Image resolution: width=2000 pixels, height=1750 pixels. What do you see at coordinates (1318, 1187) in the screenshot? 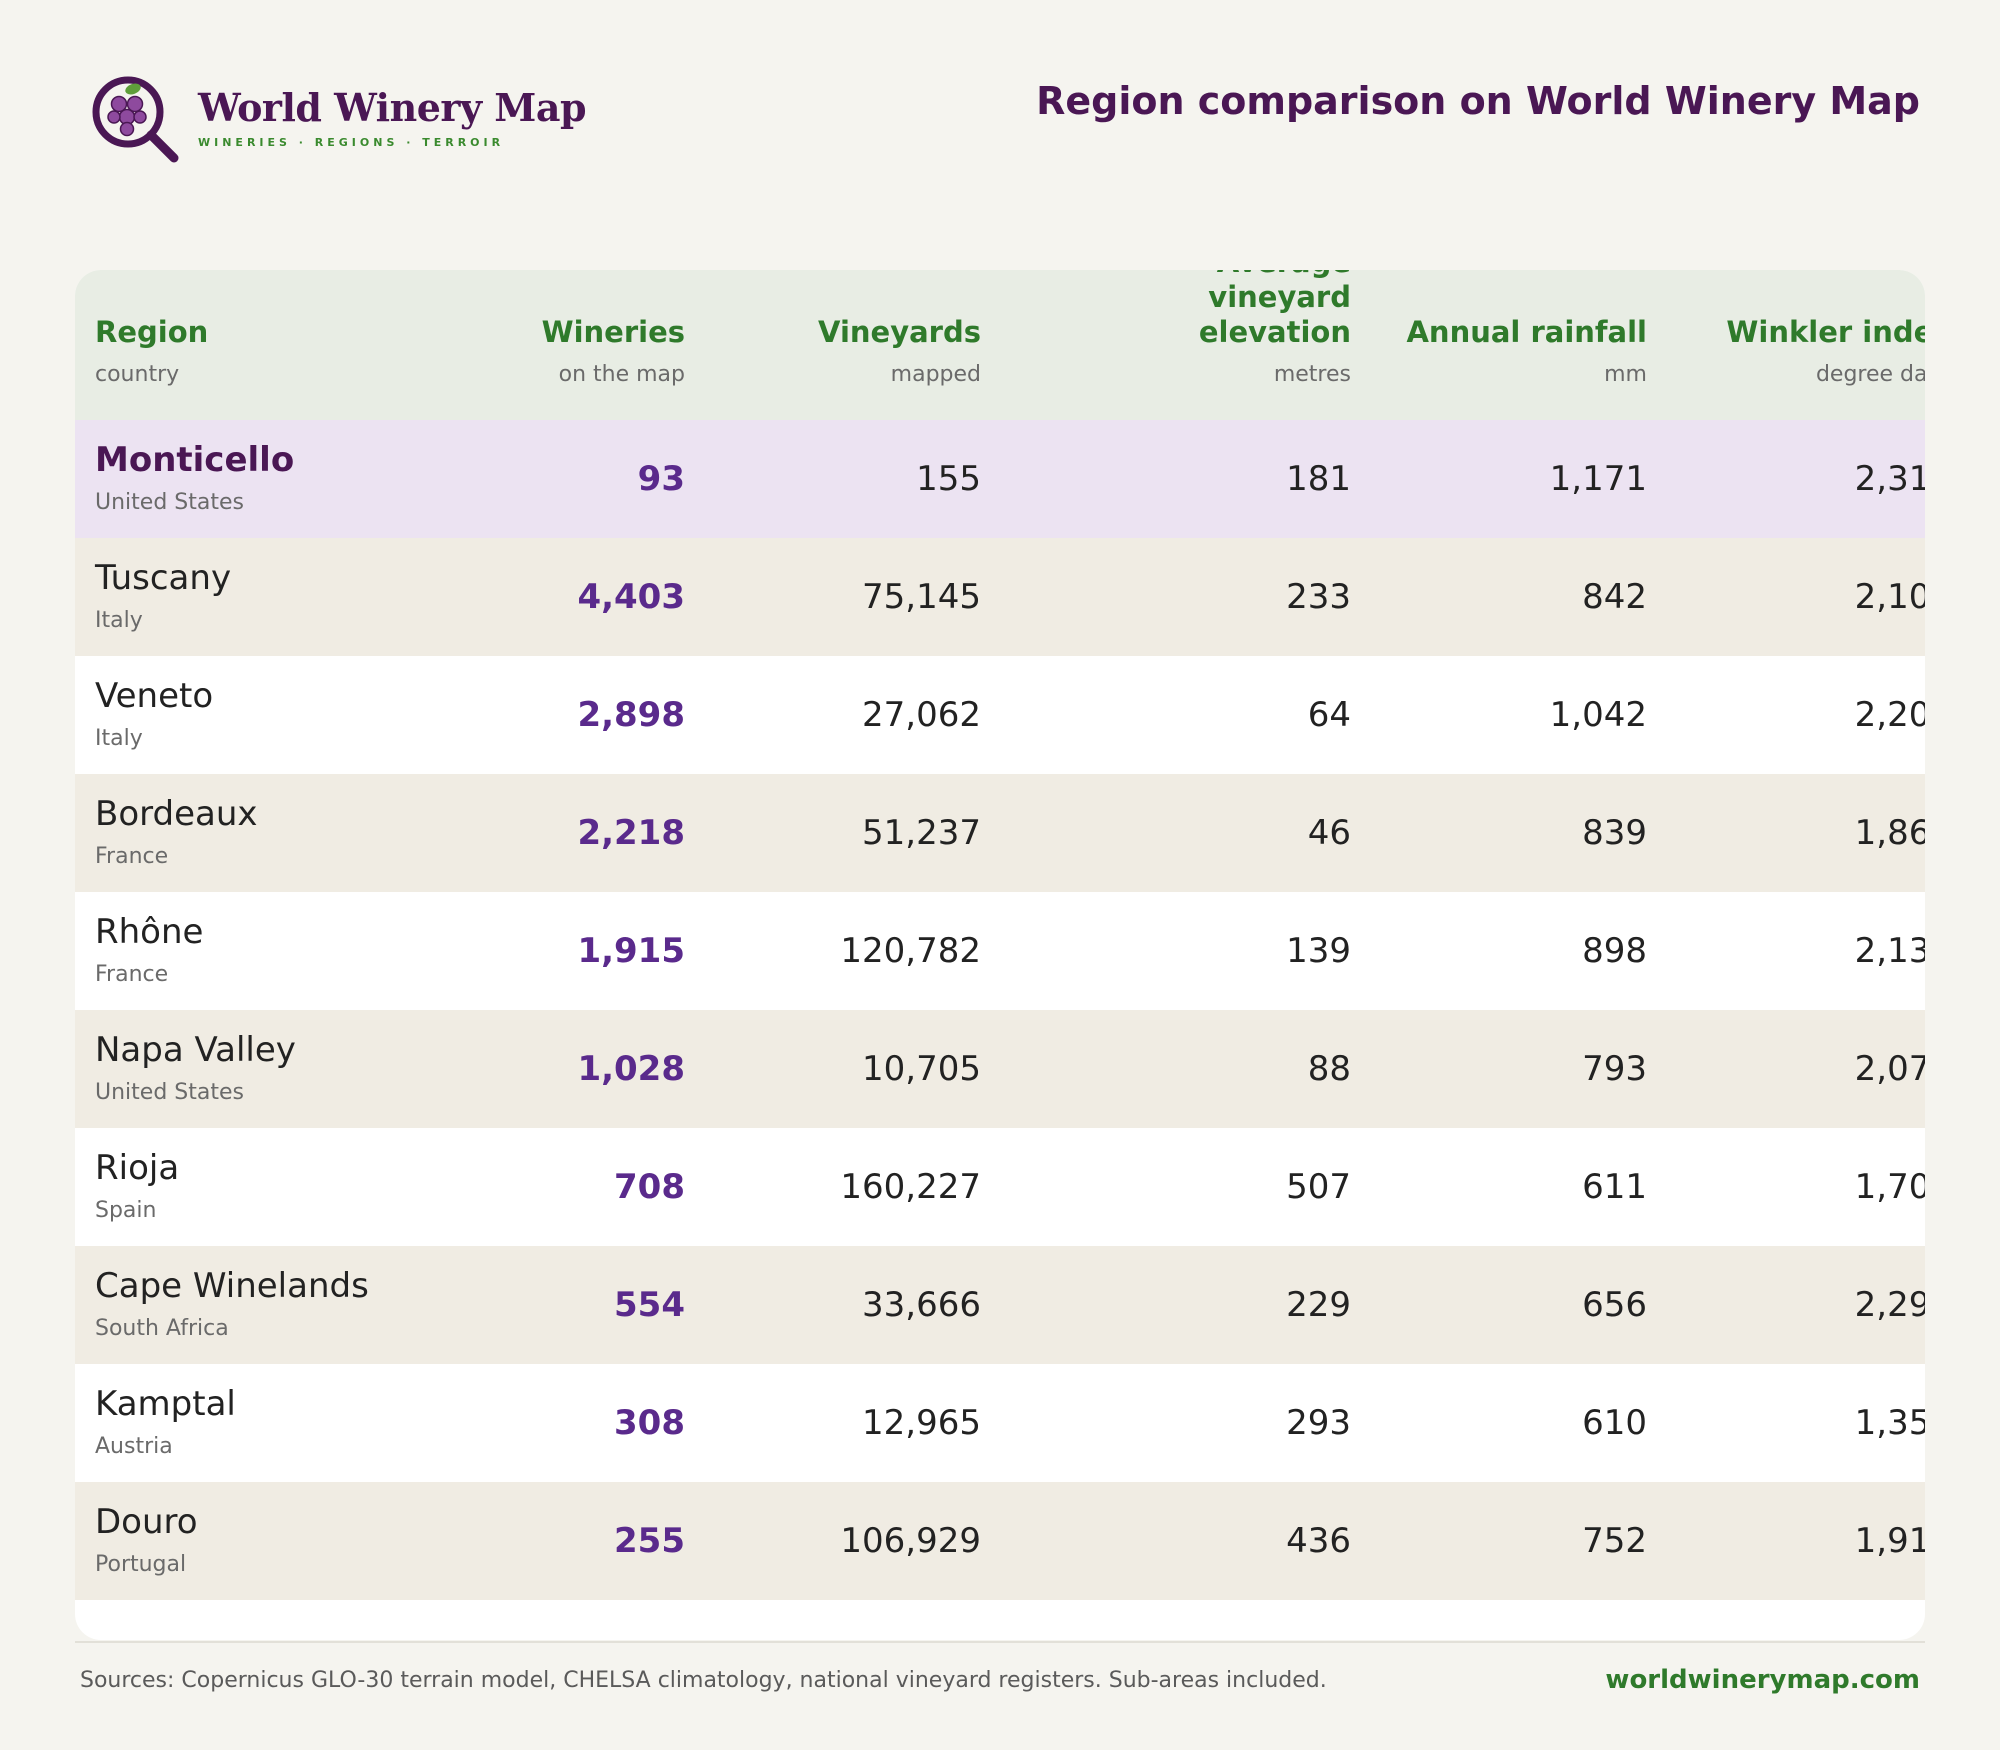
I see `elevation-value: 507` at bounding box center [1318, 1187].